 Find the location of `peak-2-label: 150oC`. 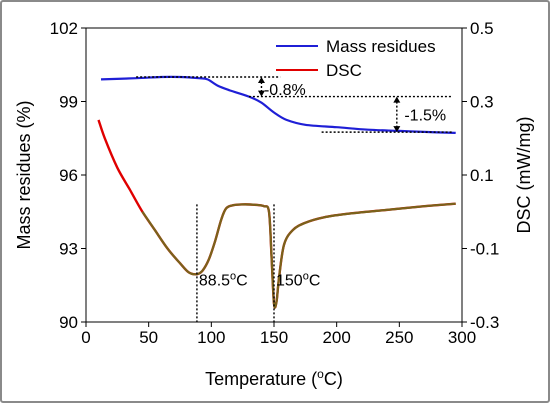

peak-2-label: 150oC is located at coordinates (298, 279).